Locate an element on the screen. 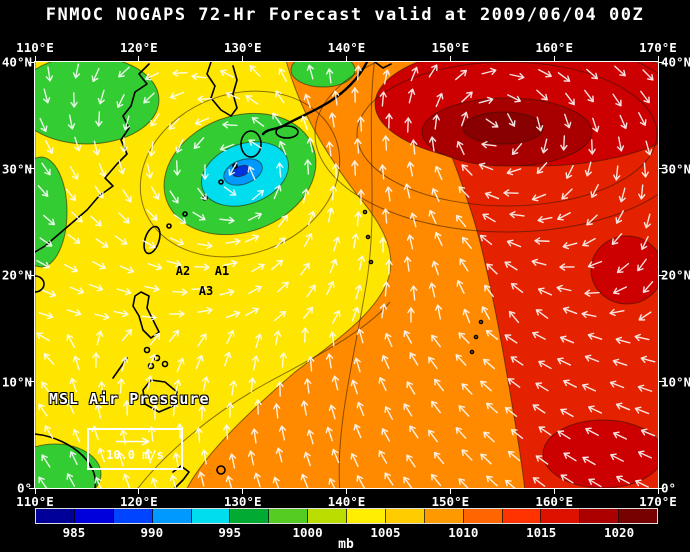 This screenshot has width=690, height=552. storm-label-a2: A2 is located at coordinates (183, 271).